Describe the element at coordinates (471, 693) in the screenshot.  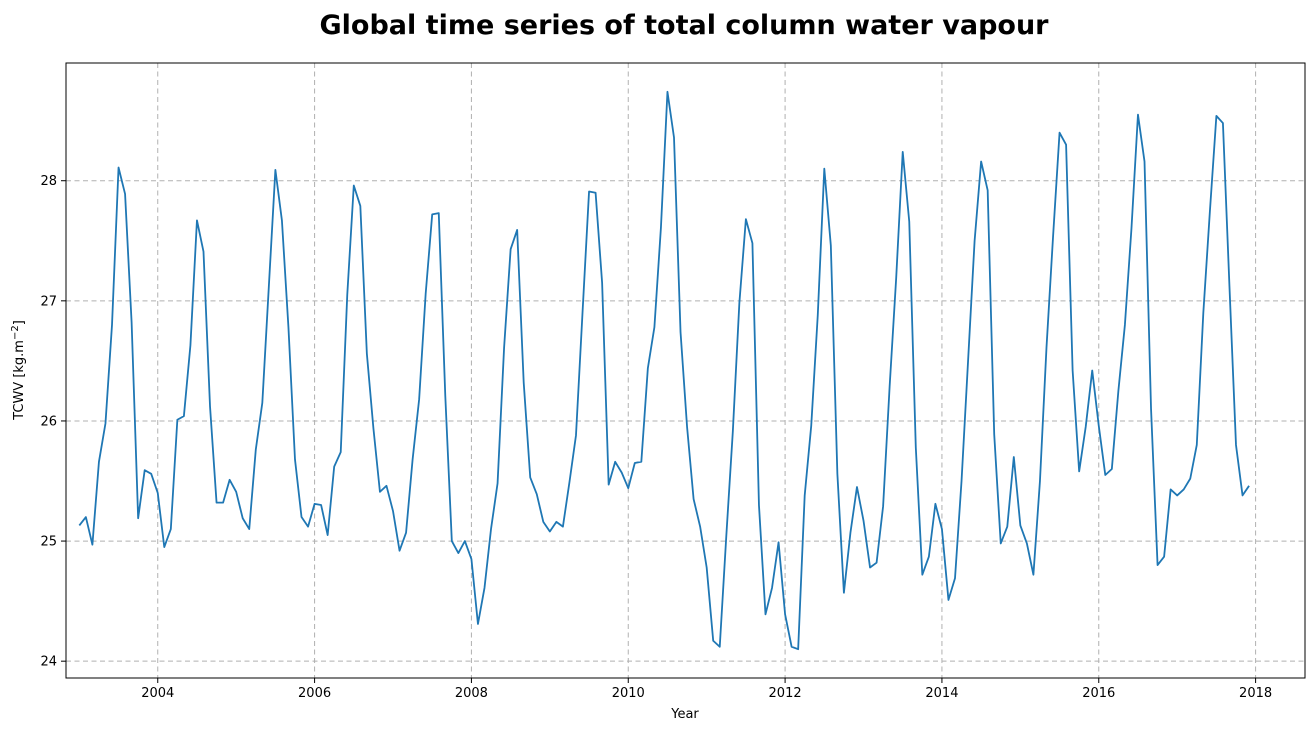
I see `x-tick-label: 2008` at that location.